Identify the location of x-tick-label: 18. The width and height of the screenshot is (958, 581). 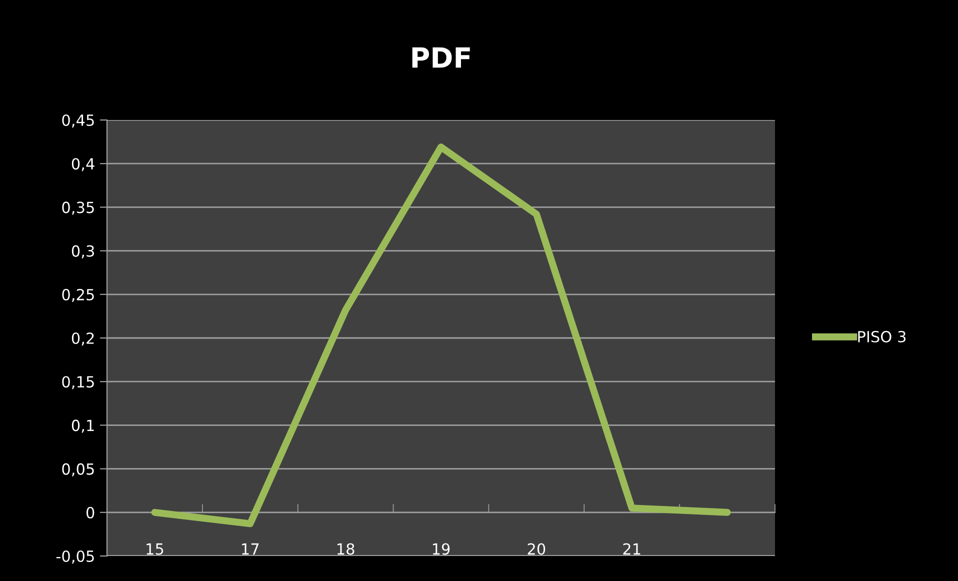
(346, 549).